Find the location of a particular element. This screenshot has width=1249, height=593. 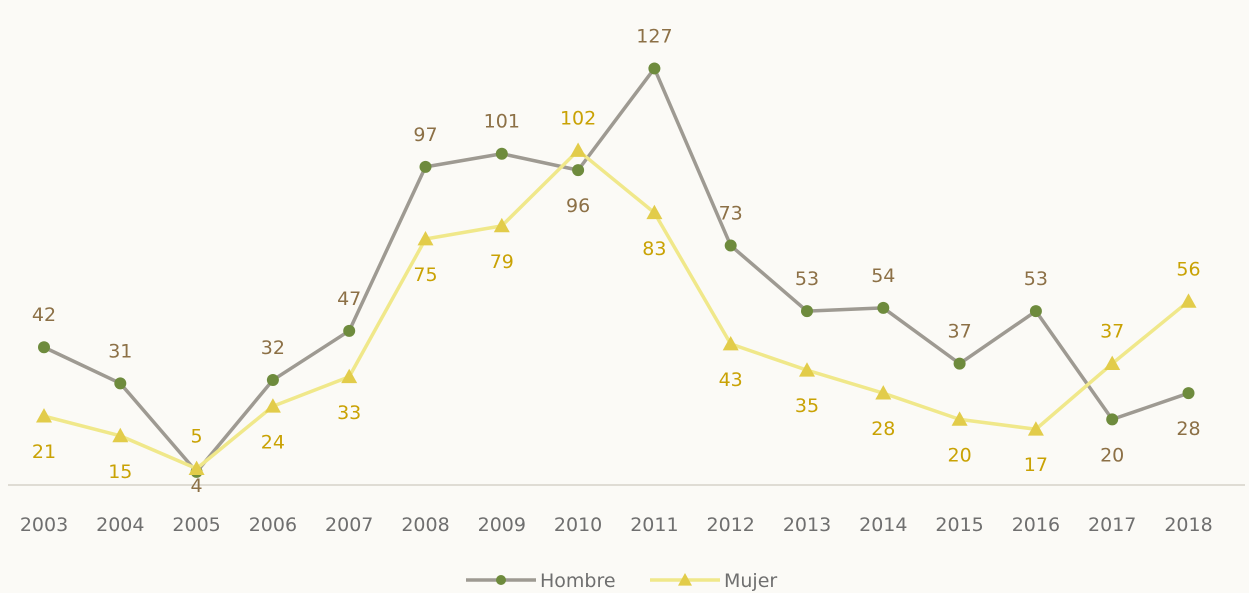

legend-item-hombre: Hombre is located at coordinates (541, 581).